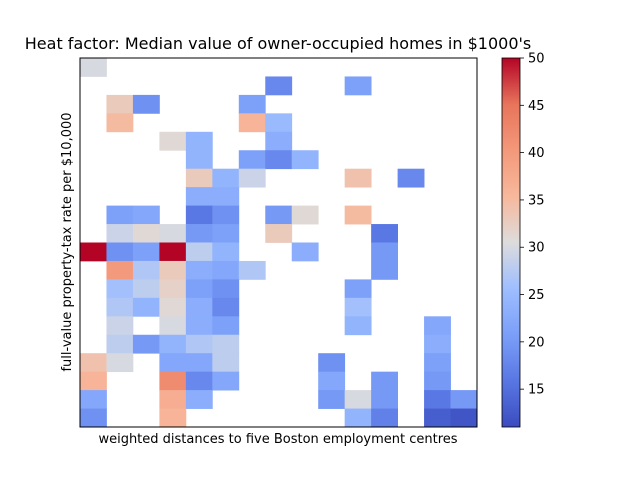 The width and height of the screenshot is (640, 480). I want to click on colorbar-ticks: 15 20 25 30 35 40 45 50, so click(532, 225).